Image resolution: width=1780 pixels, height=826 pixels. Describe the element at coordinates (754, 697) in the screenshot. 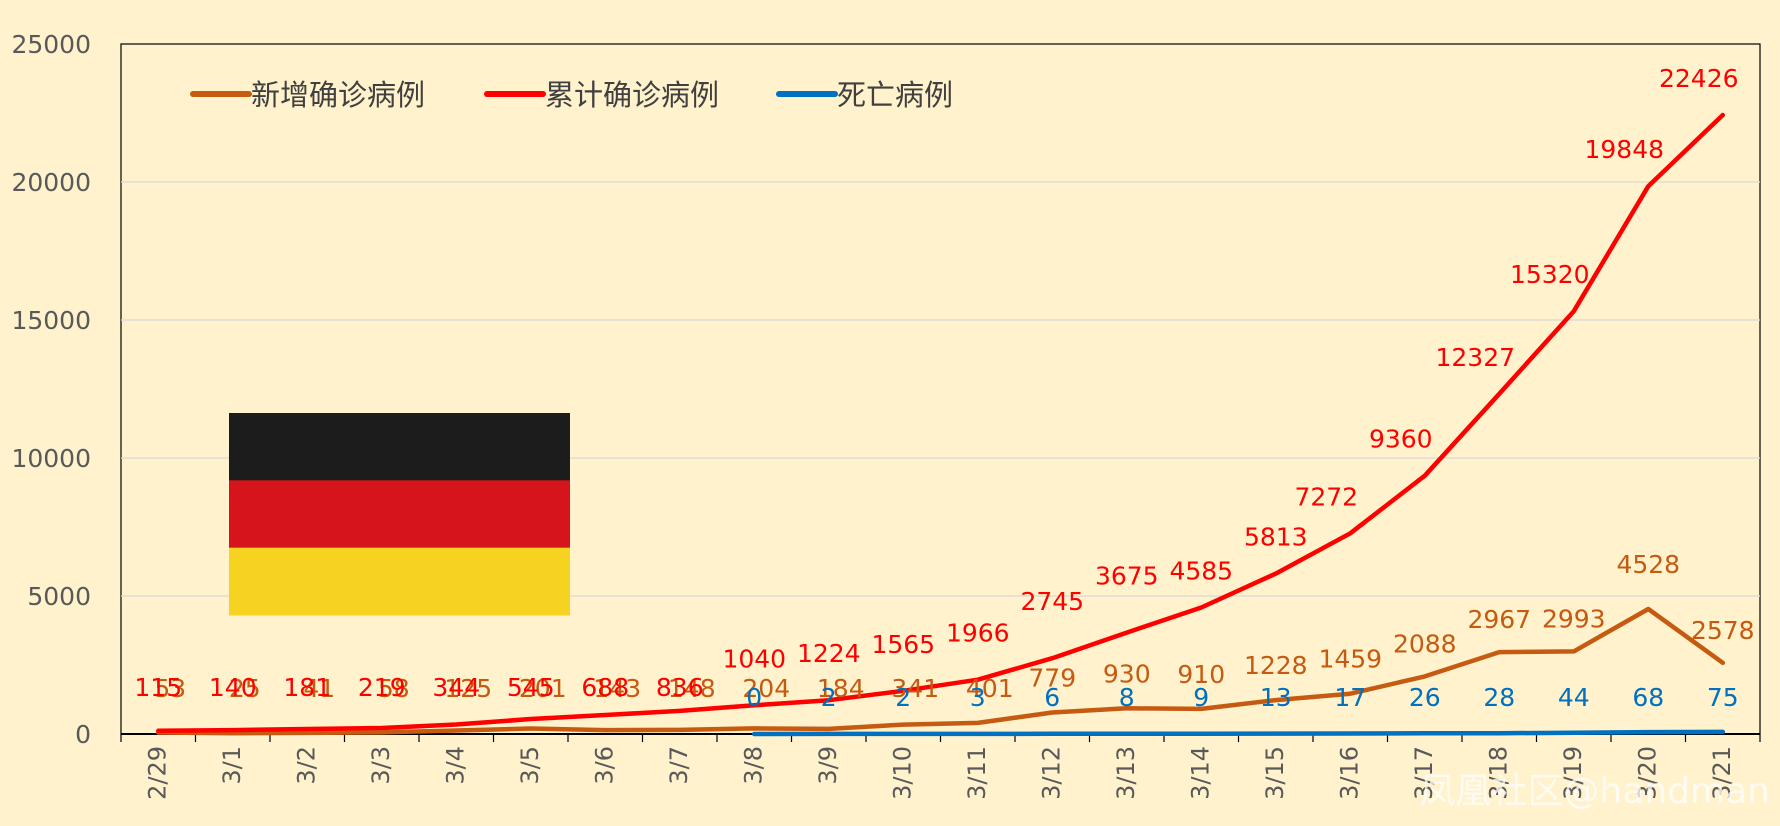

I see `data-label: 0` at that location.